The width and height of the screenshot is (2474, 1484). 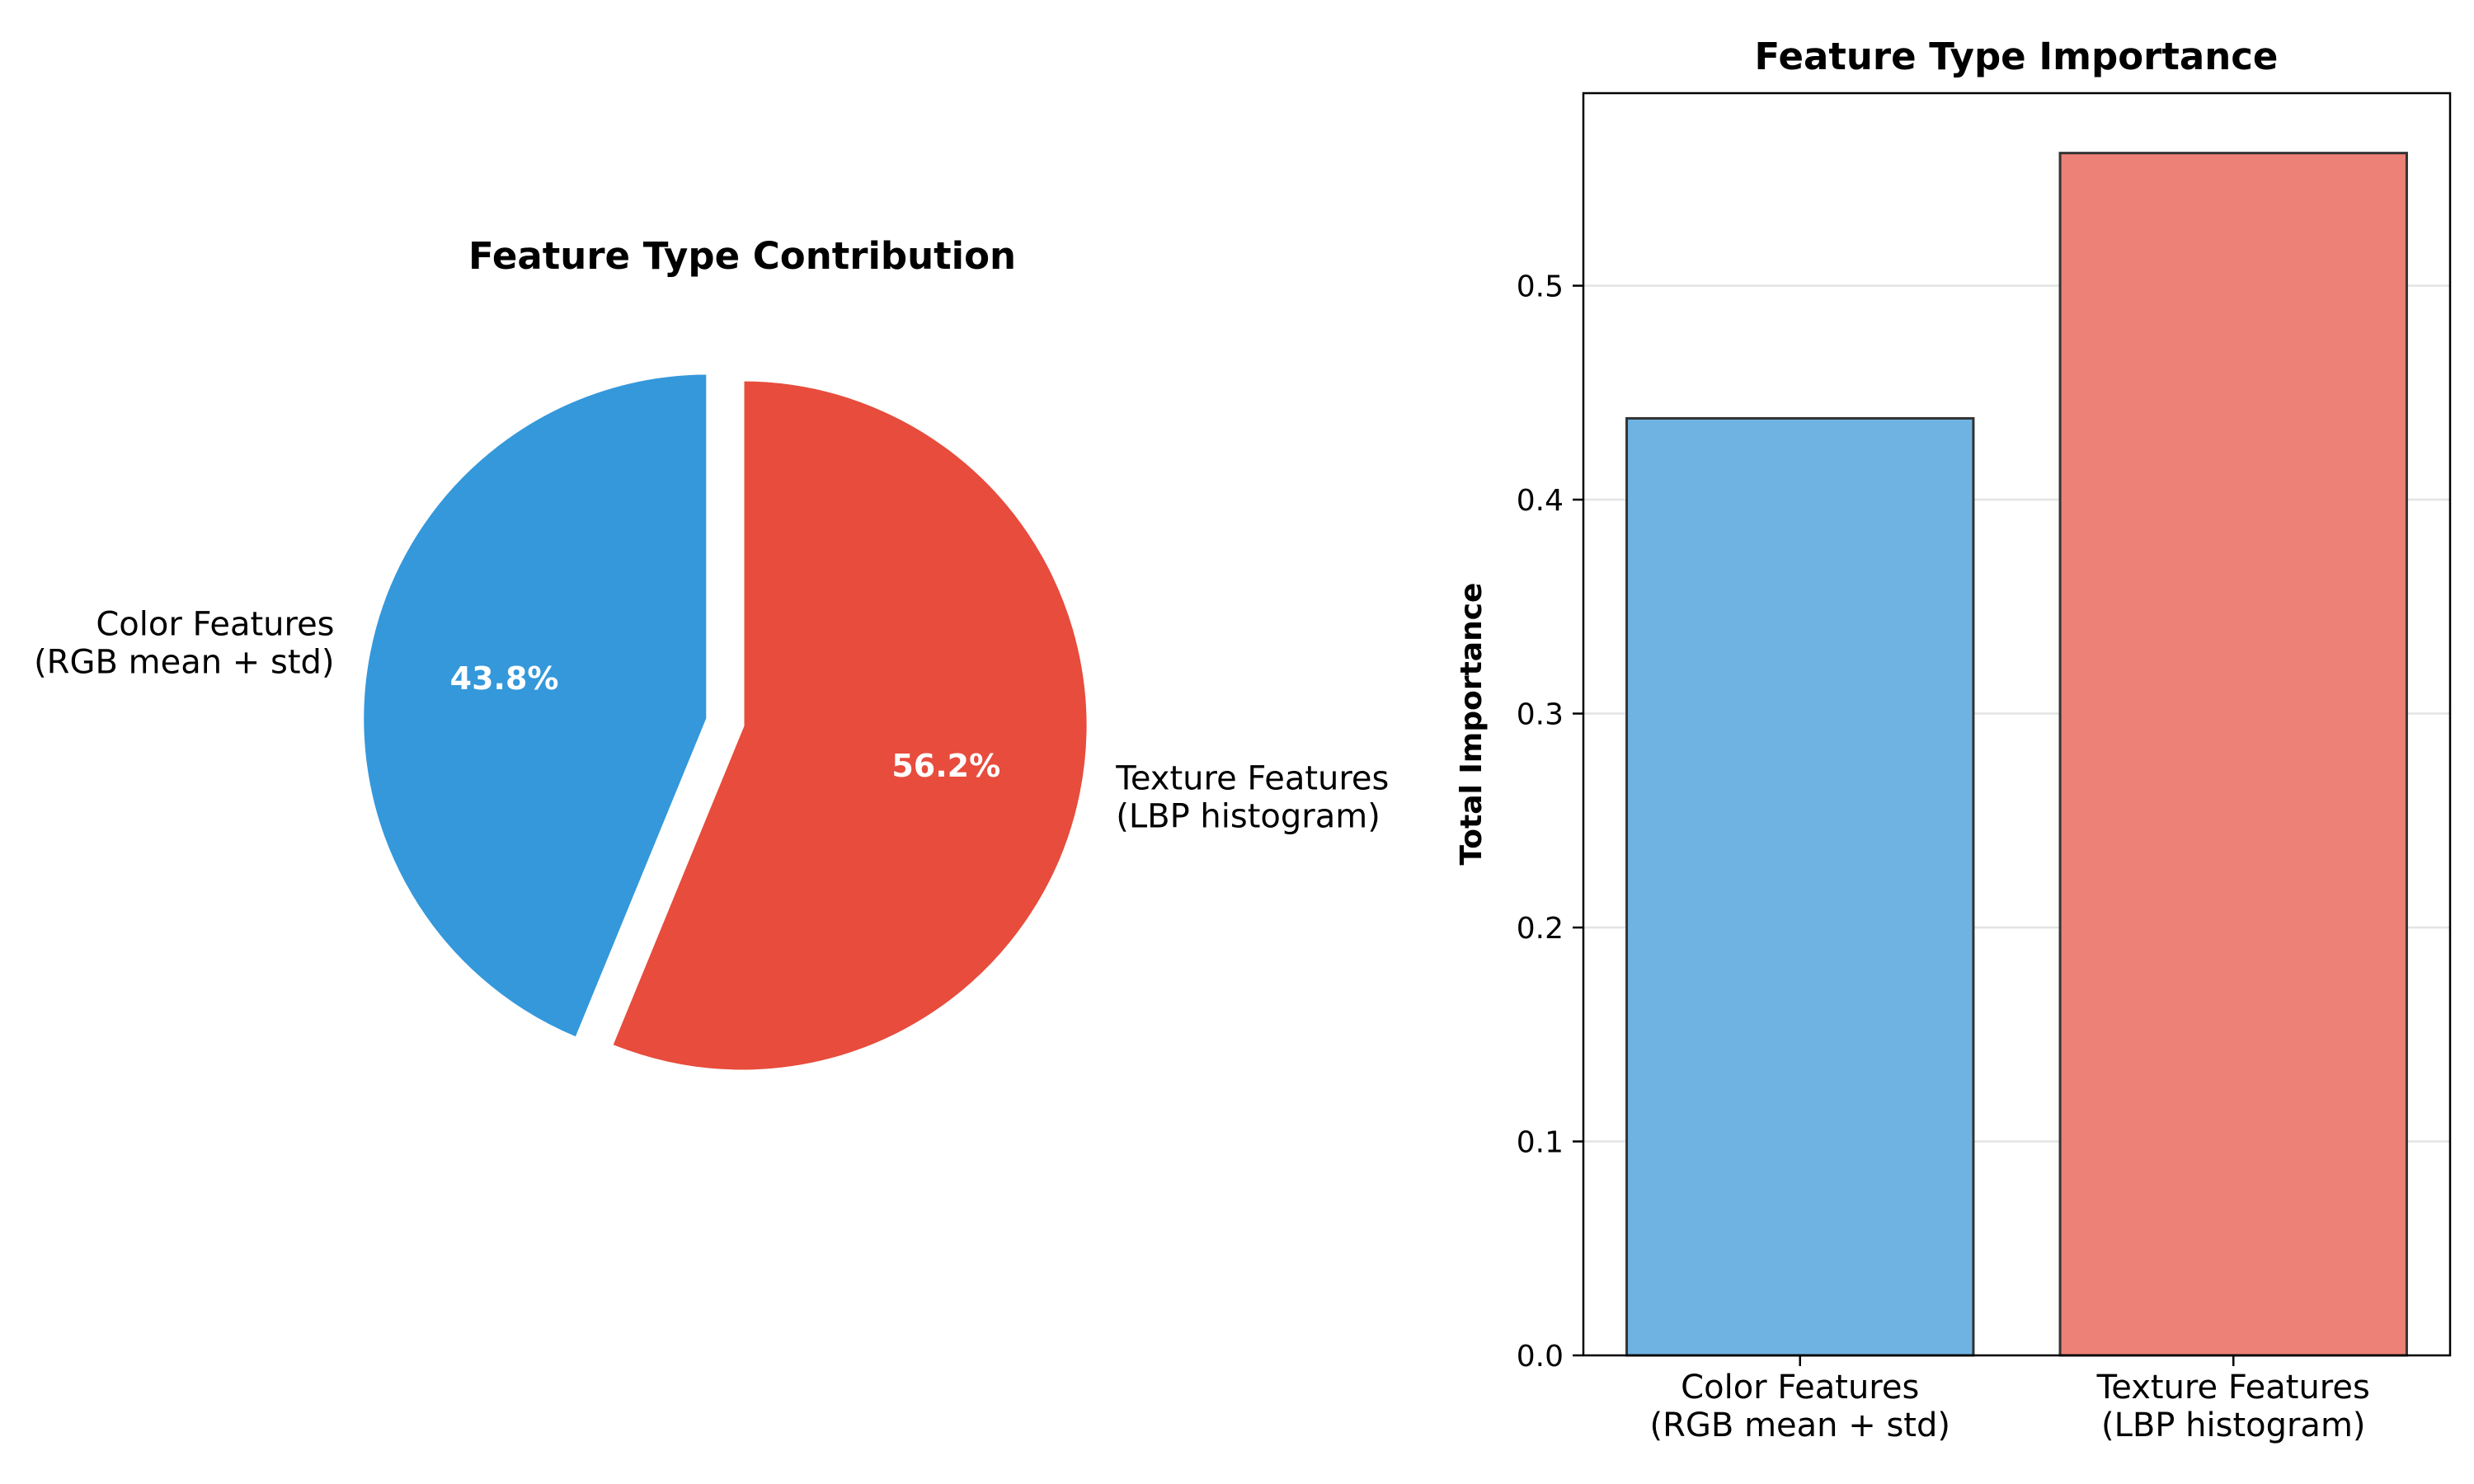 What do you see at coordinates (535, 706) in the screenshot?
I see `pie-slice-color-features` at bounding box center [535, 706].